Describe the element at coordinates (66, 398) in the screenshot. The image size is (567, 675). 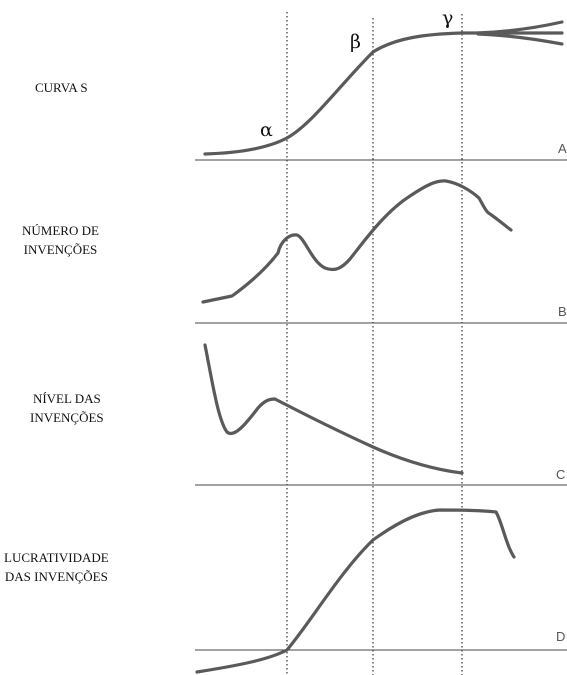
I see `label-level-of-inventions-line1: NÍVEL DAS` at that location.